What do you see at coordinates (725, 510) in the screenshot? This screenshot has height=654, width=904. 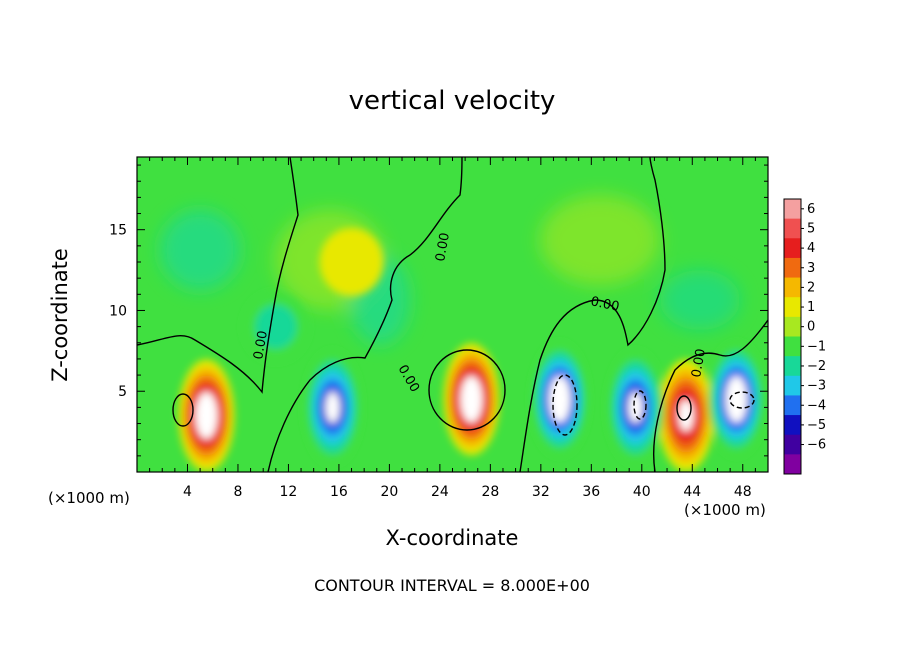 I see `x-unit-label-right: (×1000 m)` at bounding box center [725, 510].